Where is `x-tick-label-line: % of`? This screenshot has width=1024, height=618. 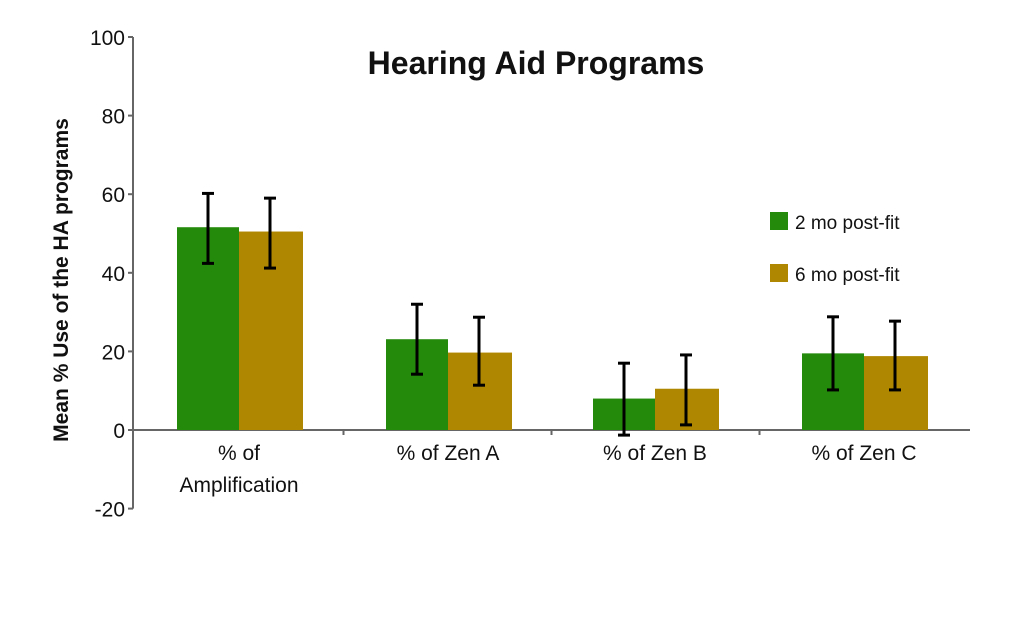
x-tick-label-line: % of is located at coordinates (239, 453).